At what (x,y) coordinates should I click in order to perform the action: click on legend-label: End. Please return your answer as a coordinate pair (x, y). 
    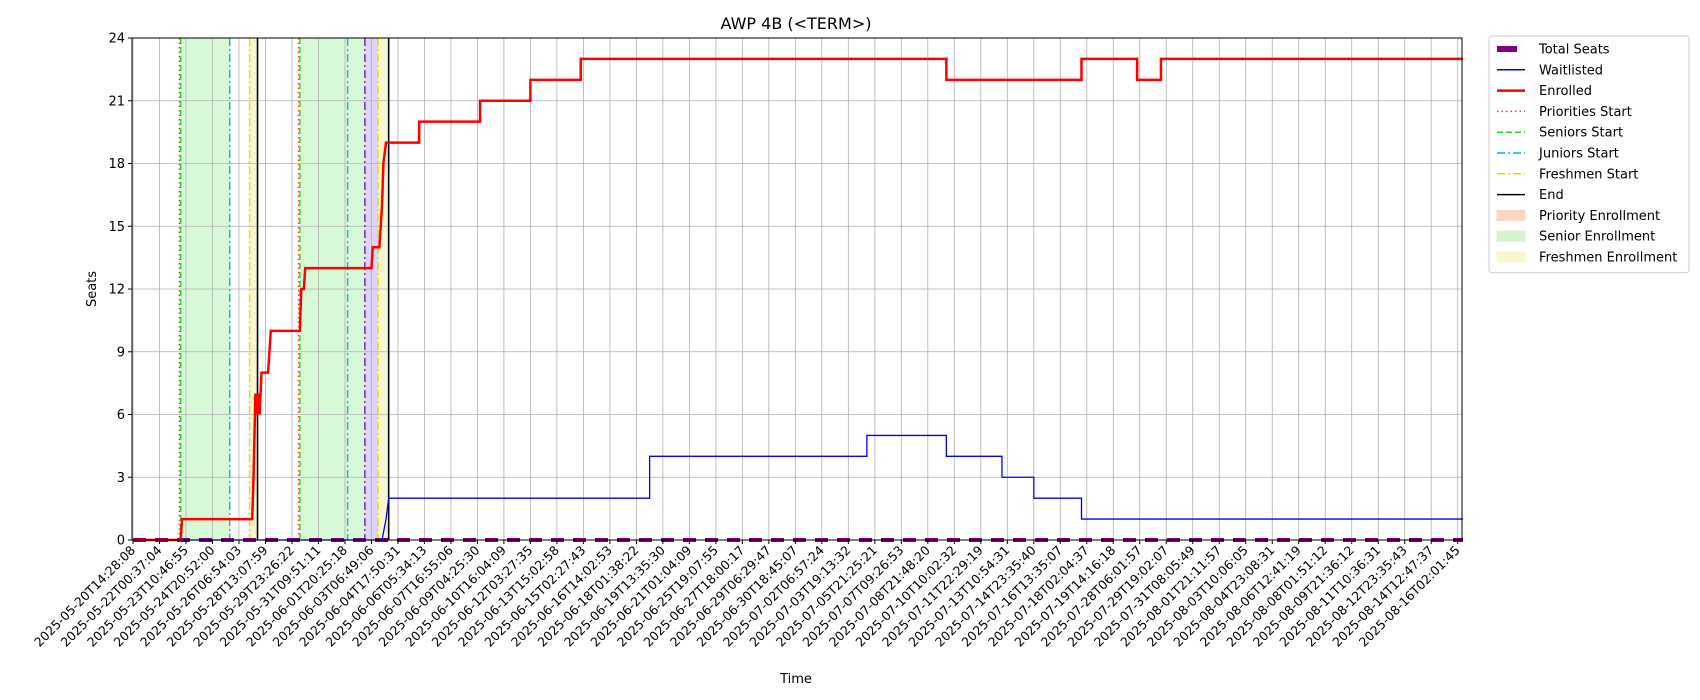
    Looking at the image, I should click on (1551, 195).